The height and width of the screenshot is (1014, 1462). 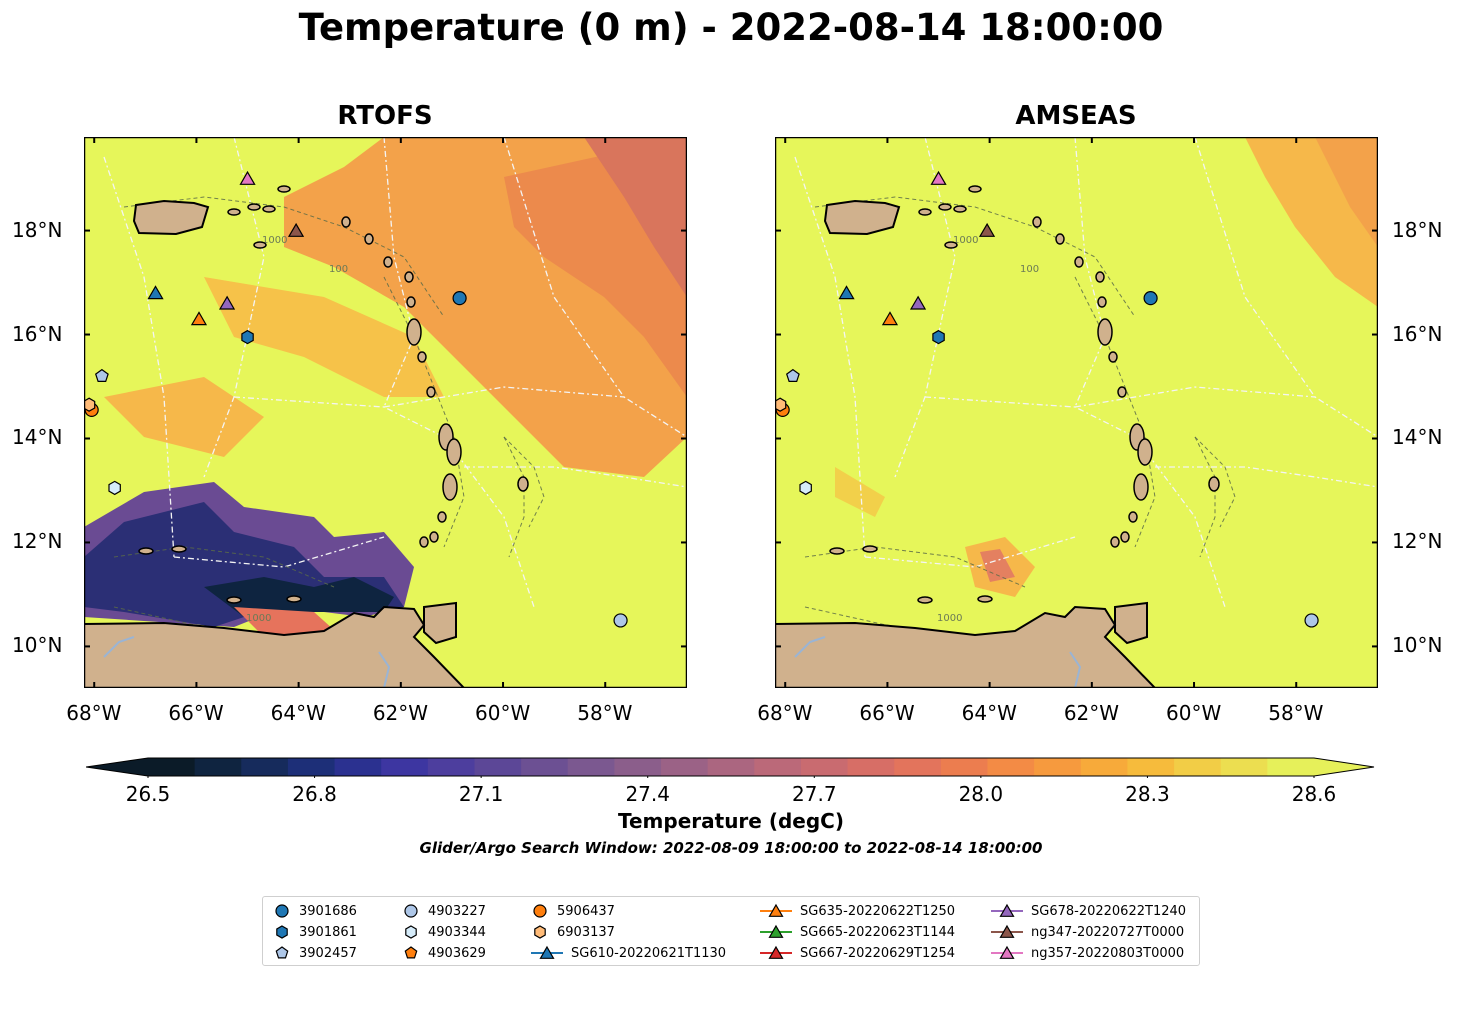 I want to click on lon-tick-label: 66°W, so click(x=196, y=713).